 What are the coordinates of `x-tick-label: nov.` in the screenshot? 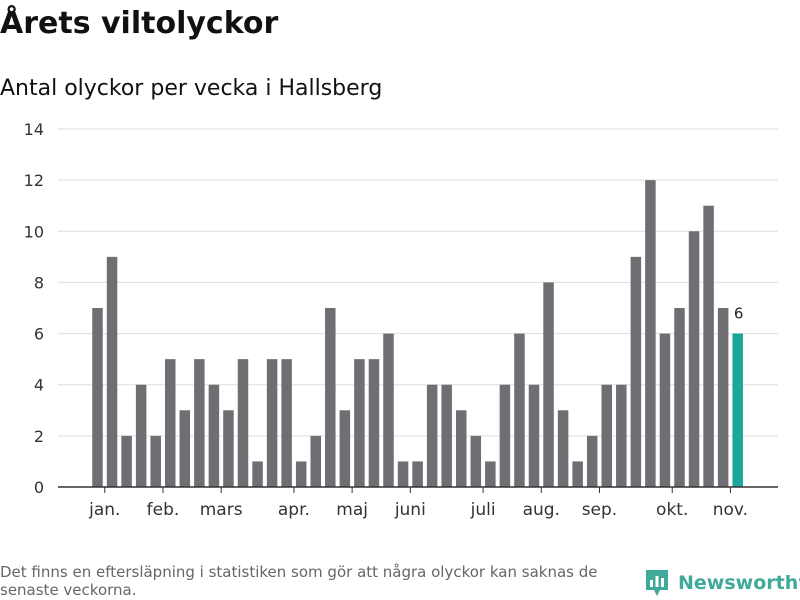 It's located at (730, 510).